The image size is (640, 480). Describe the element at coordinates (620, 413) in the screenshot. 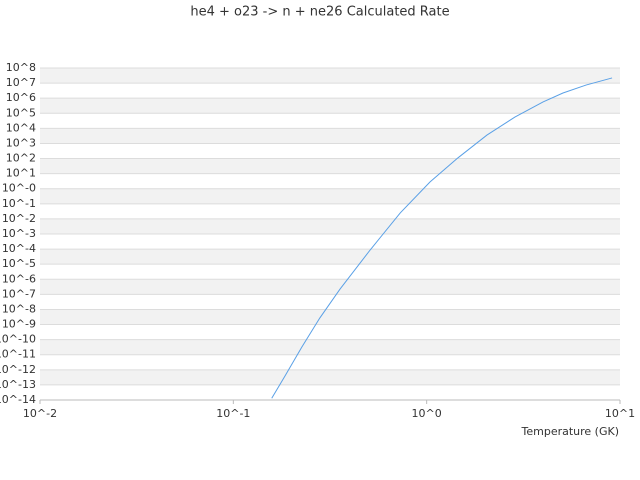

I see `x-tick-label: 10^1` at that location.